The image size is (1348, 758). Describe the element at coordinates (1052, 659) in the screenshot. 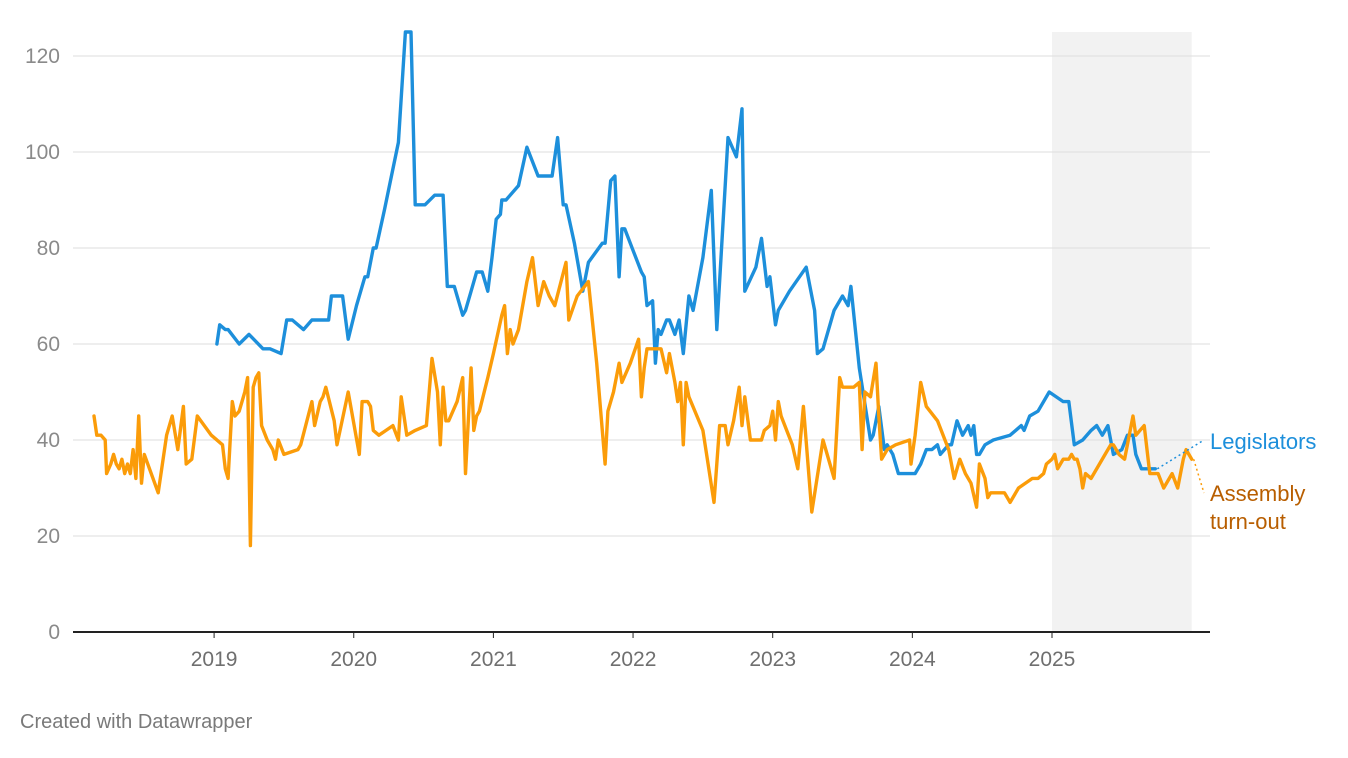

I see `x-tick-label-2025: 2025` at that location.